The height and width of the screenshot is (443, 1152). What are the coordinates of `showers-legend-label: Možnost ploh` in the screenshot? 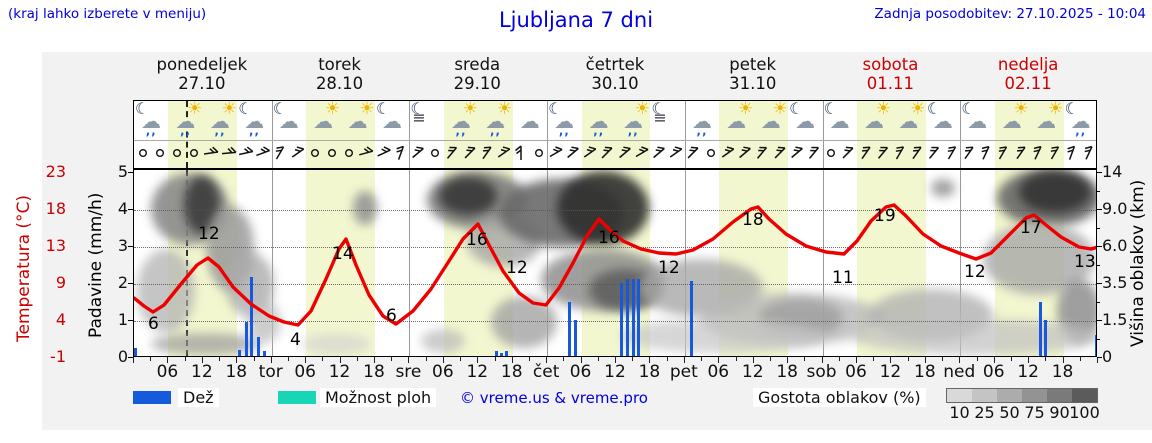 It's located at (378, 397).